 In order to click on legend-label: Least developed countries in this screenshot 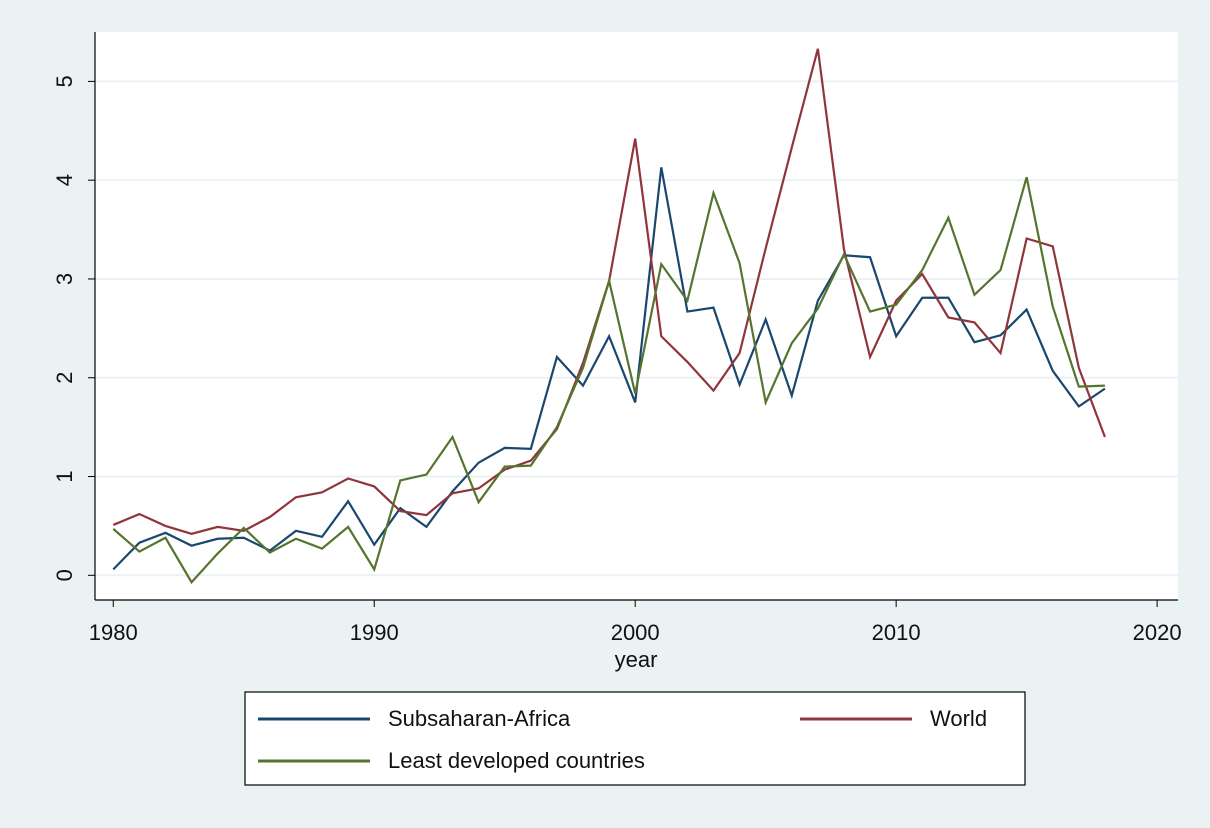, I will do `click(516, 760)`.